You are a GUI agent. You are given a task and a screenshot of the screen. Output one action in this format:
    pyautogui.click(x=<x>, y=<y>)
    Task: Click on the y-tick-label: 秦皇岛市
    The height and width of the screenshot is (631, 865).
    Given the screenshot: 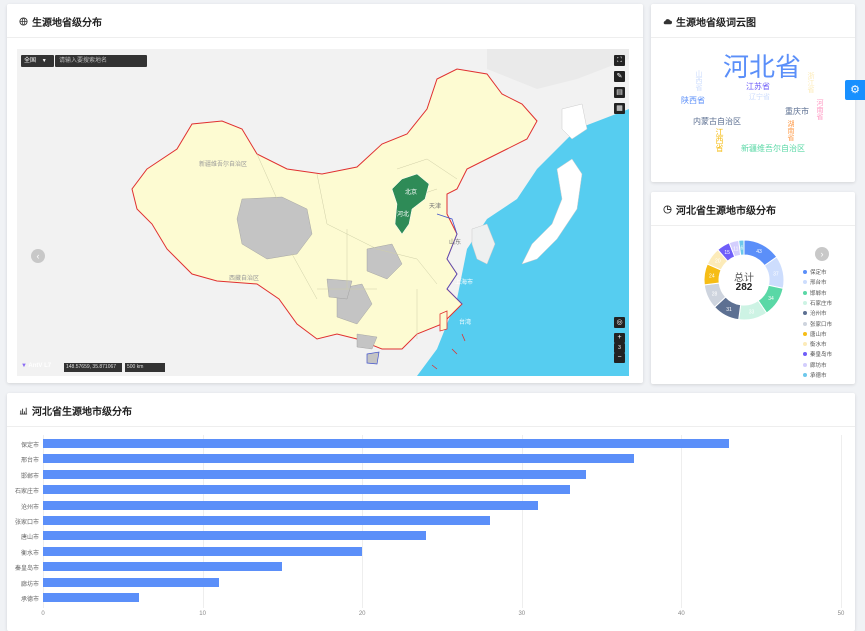 What is the action you would take?
    pyautogui.click(x=26, y=569)
    